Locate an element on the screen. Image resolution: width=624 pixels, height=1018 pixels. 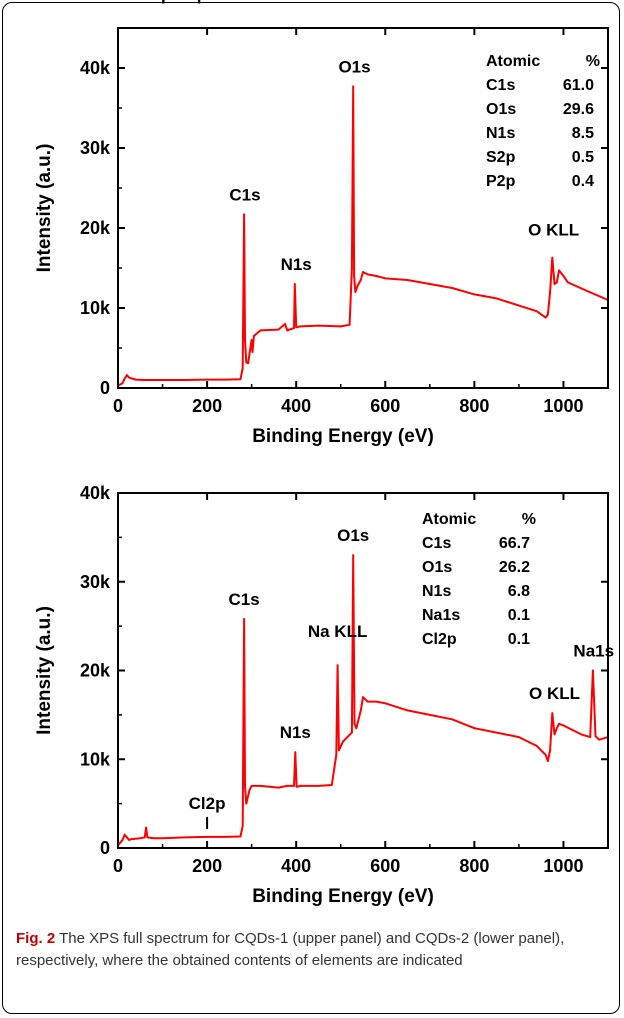
y-tick-label: 30k is located at coordinates (95, 148).